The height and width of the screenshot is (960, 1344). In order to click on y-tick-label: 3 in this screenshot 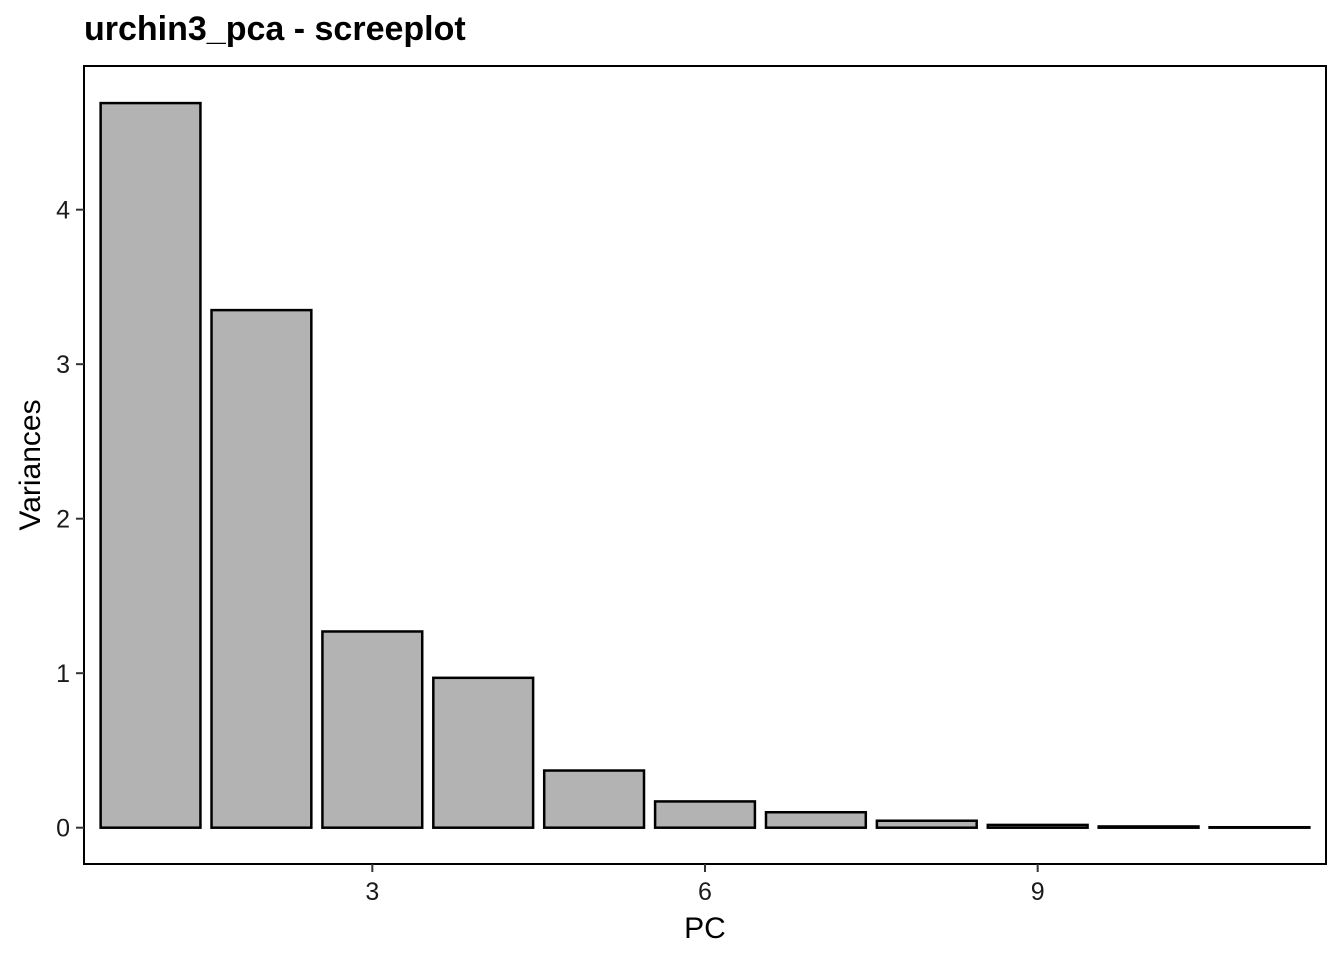, I will do `click(63, 365)`.